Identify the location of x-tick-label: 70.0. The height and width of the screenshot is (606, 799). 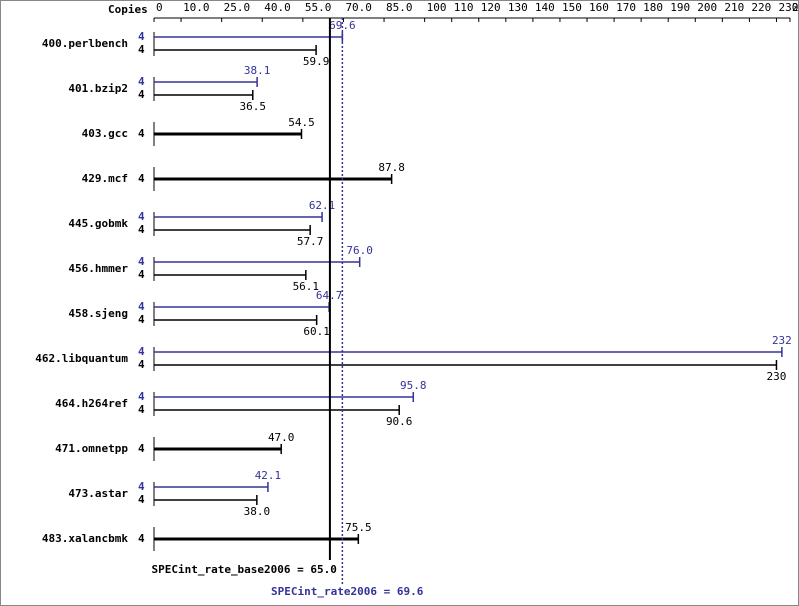
(358, 7).